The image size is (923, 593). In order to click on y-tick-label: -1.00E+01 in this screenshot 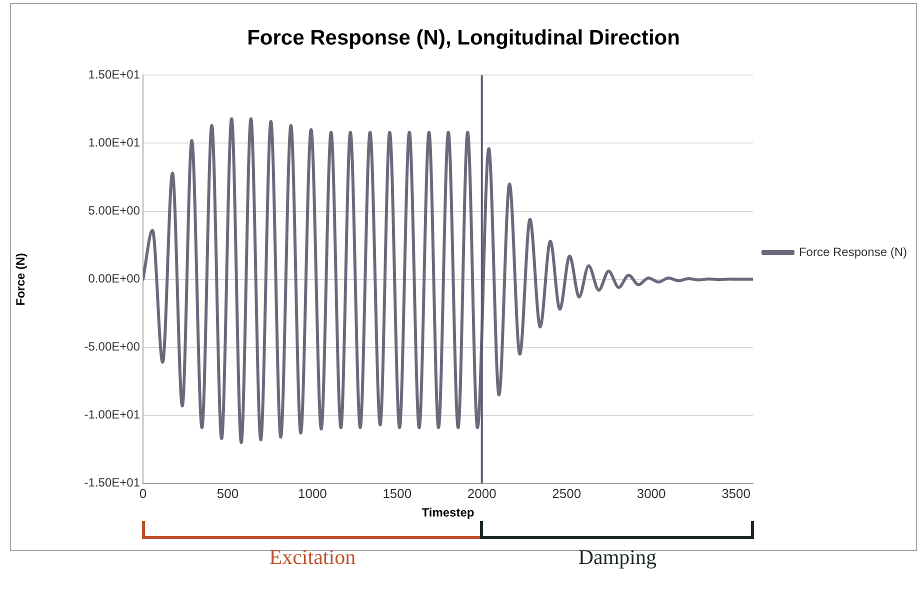, I will do `click(112, 415)`.